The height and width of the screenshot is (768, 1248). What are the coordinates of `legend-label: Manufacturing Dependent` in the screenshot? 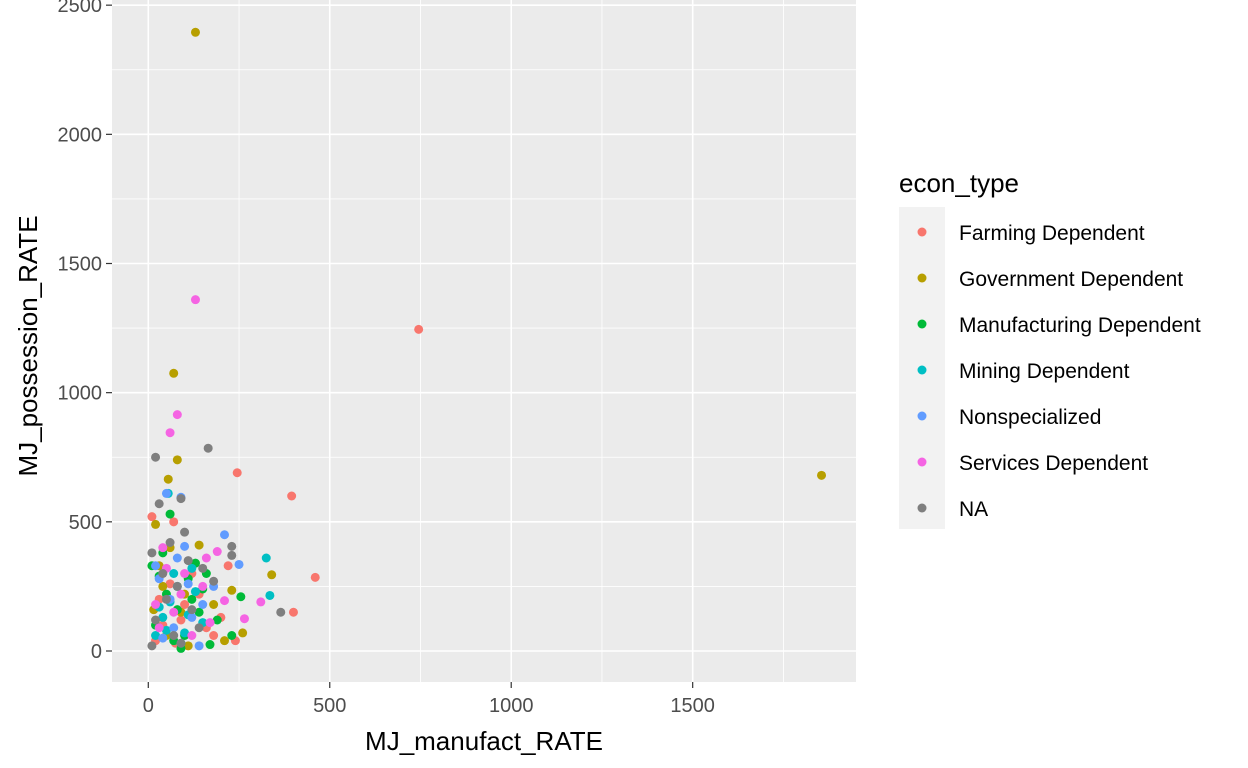 It's located at (1080, 325).